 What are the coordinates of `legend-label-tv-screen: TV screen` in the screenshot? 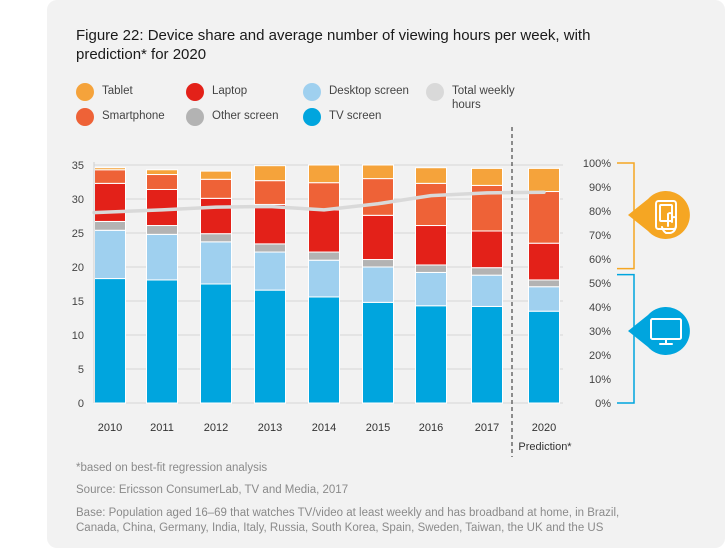 It's located at (355, 116).